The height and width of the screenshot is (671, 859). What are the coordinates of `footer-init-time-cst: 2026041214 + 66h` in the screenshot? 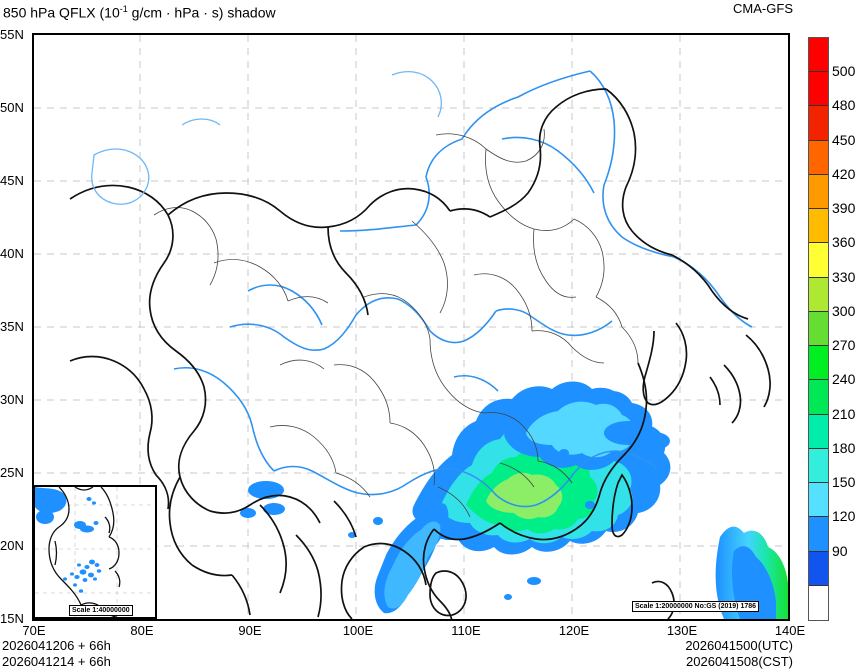 It's located at (56, 661).